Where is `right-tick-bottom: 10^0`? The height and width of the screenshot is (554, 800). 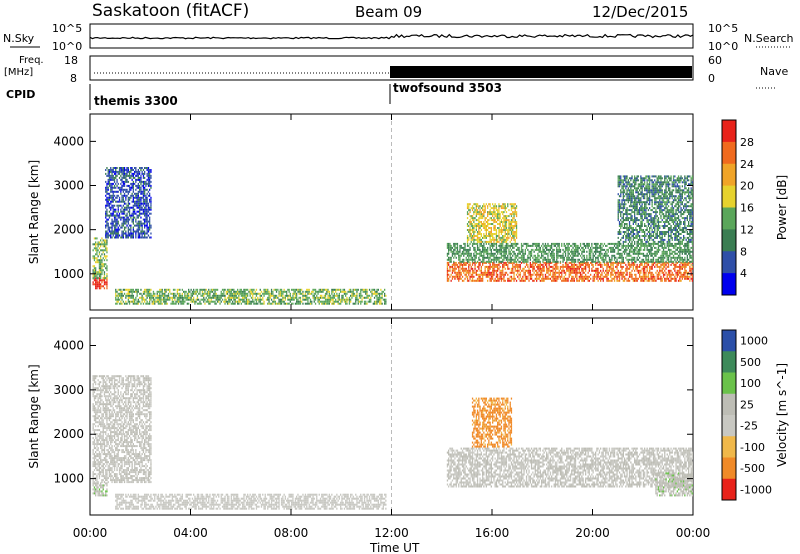
right-tick-bottom: 10^0 is located at coordinates (723, 46).